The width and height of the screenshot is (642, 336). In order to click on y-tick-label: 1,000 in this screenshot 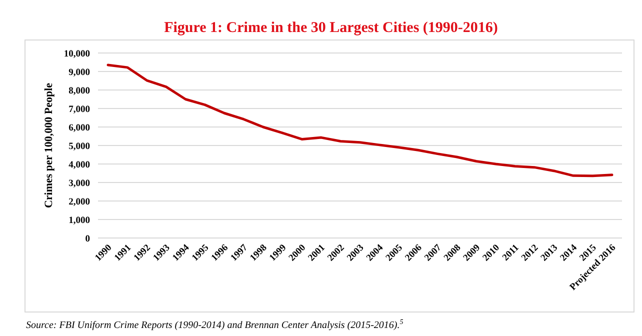, I will do `click(79, 221)`.